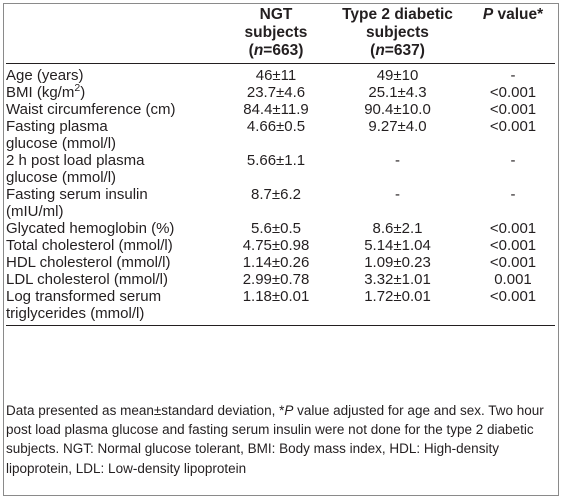 The width and height of the screenshot is (563, 499). I want to click on row-label: Glycated hemoglobin (%), so click(90, 228).